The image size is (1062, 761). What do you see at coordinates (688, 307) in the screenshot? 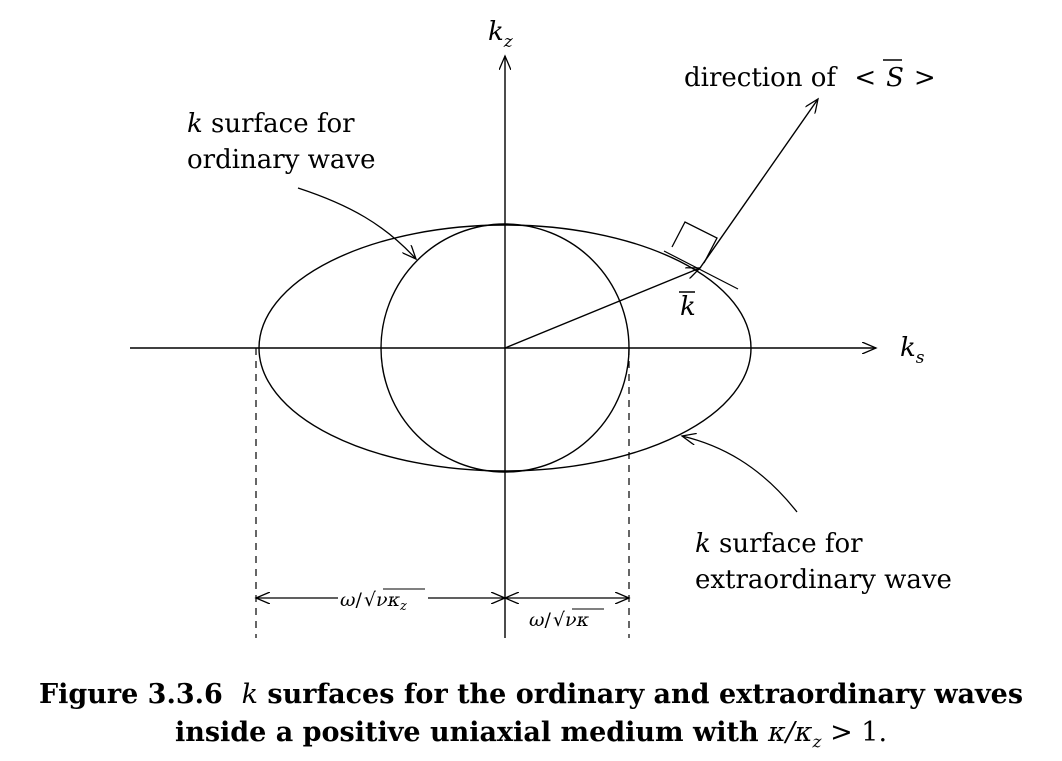
I see `k-vector-label: k` at bounding box center [688, 307].